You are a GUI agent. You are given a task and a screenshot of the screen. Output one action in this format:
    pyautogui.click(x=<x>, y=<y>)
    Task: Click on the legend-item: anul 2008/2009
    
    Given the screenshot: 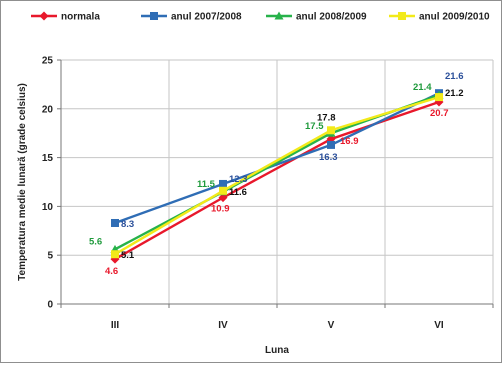 What is the action you would take?
    pyautogui.click(x=316, y=17)
    